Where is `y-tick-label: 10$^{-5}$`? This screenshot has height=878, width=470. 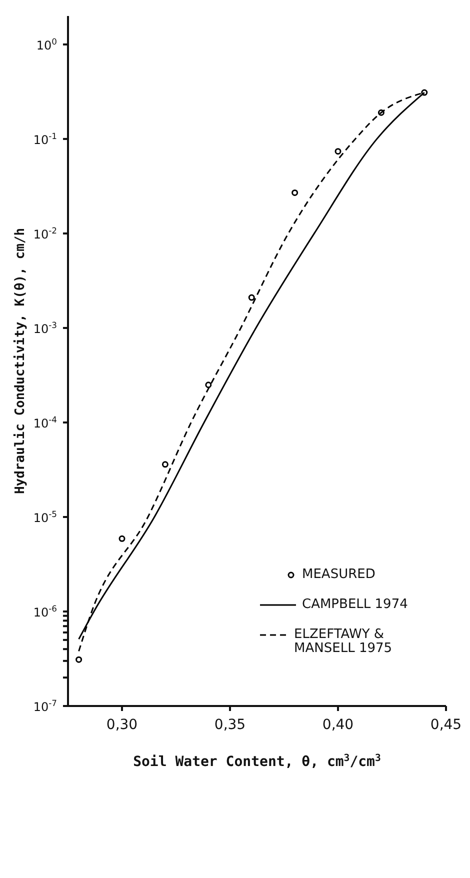
y-tick-label: 10$^{-5}$ is located at coordinates (45, 516).